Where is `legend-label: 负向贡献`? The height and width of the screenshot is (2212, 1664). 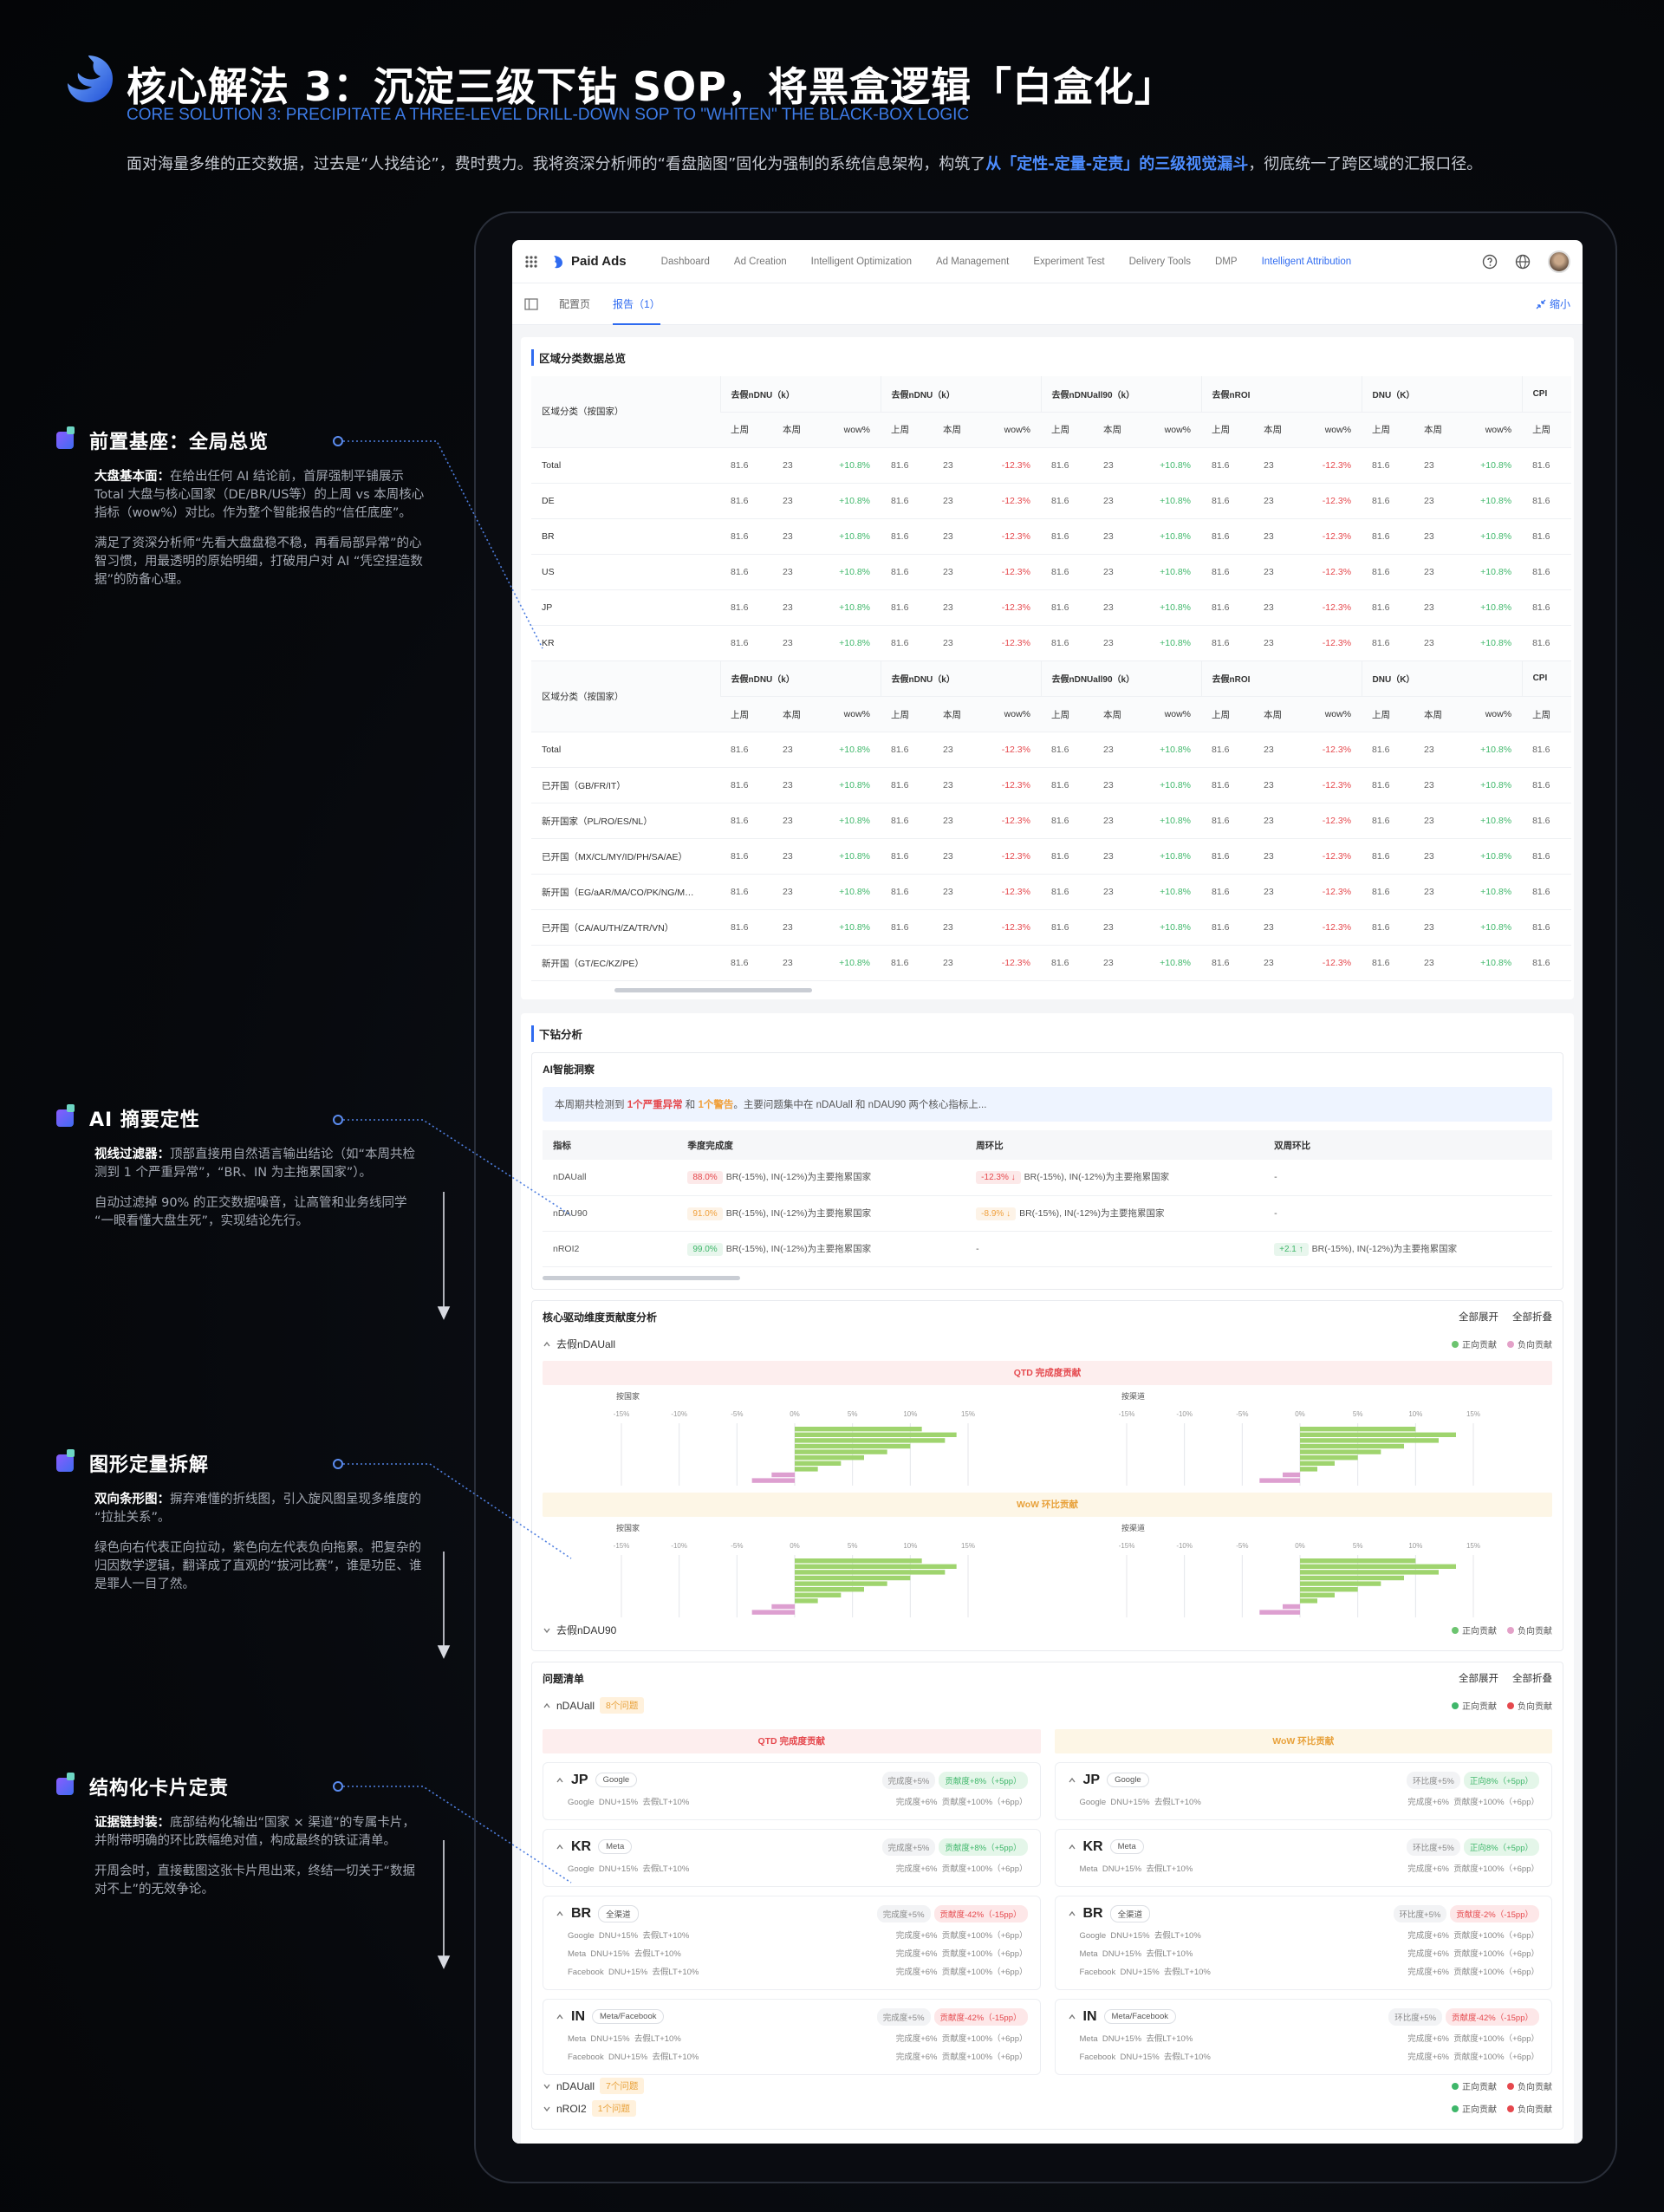 legend-label: 负向贡献 is located at coordinates (1535, 1707).